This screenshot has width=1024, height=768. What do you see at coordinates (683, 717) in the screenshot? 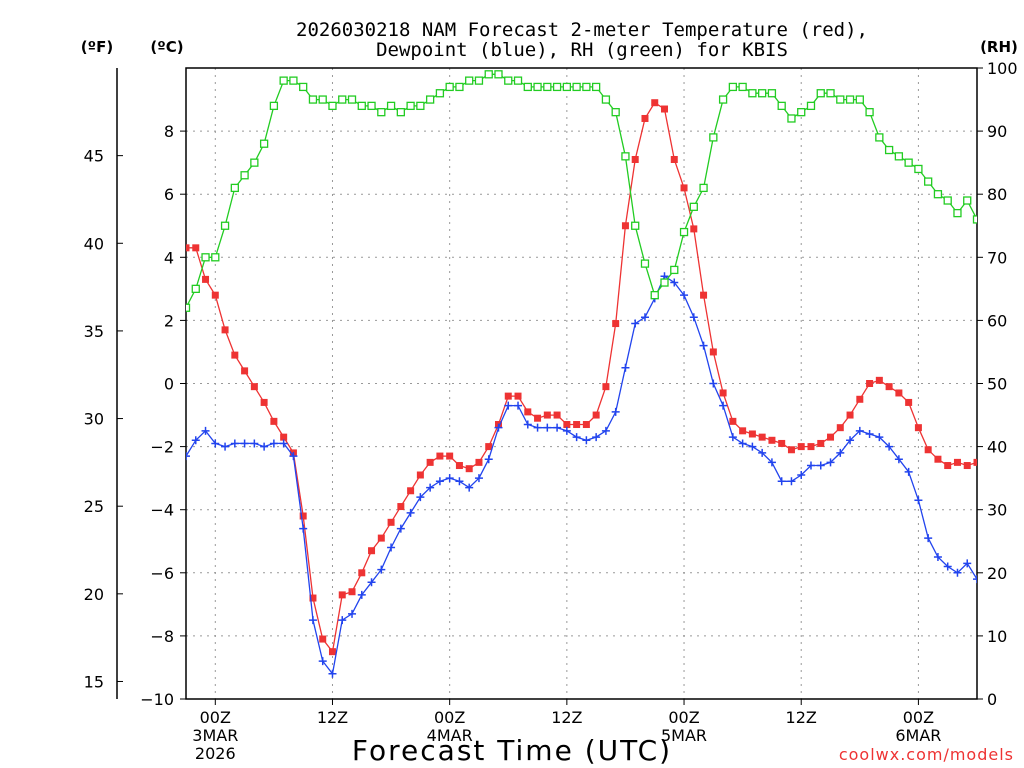
I see `time-tick-label: 00Z` at bounding box center [683, 717].